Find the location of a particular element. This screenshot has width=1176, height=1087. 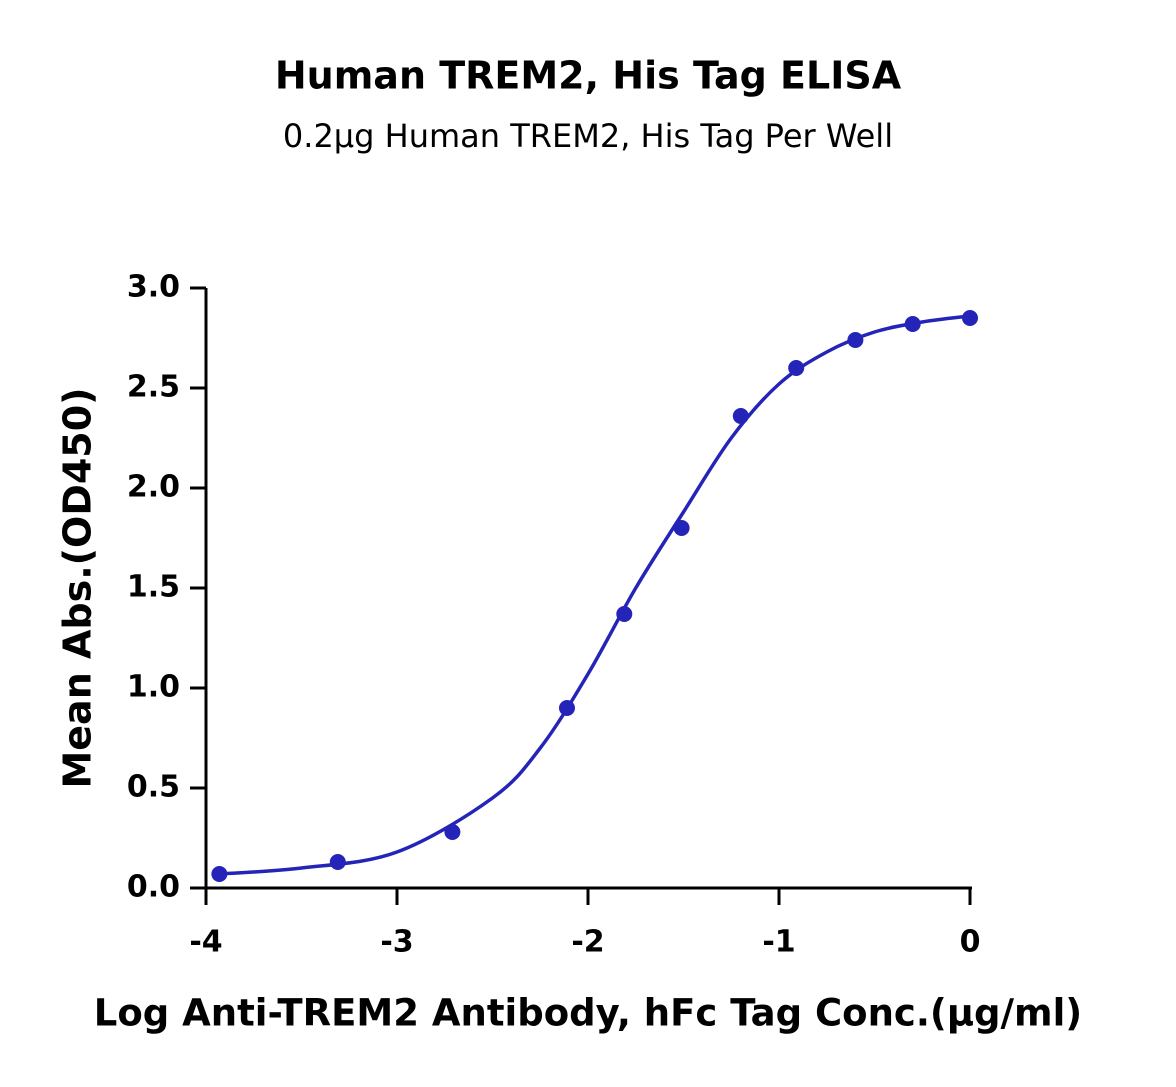

y-tick-label: 2.0 is located at coordinates (153, 487).